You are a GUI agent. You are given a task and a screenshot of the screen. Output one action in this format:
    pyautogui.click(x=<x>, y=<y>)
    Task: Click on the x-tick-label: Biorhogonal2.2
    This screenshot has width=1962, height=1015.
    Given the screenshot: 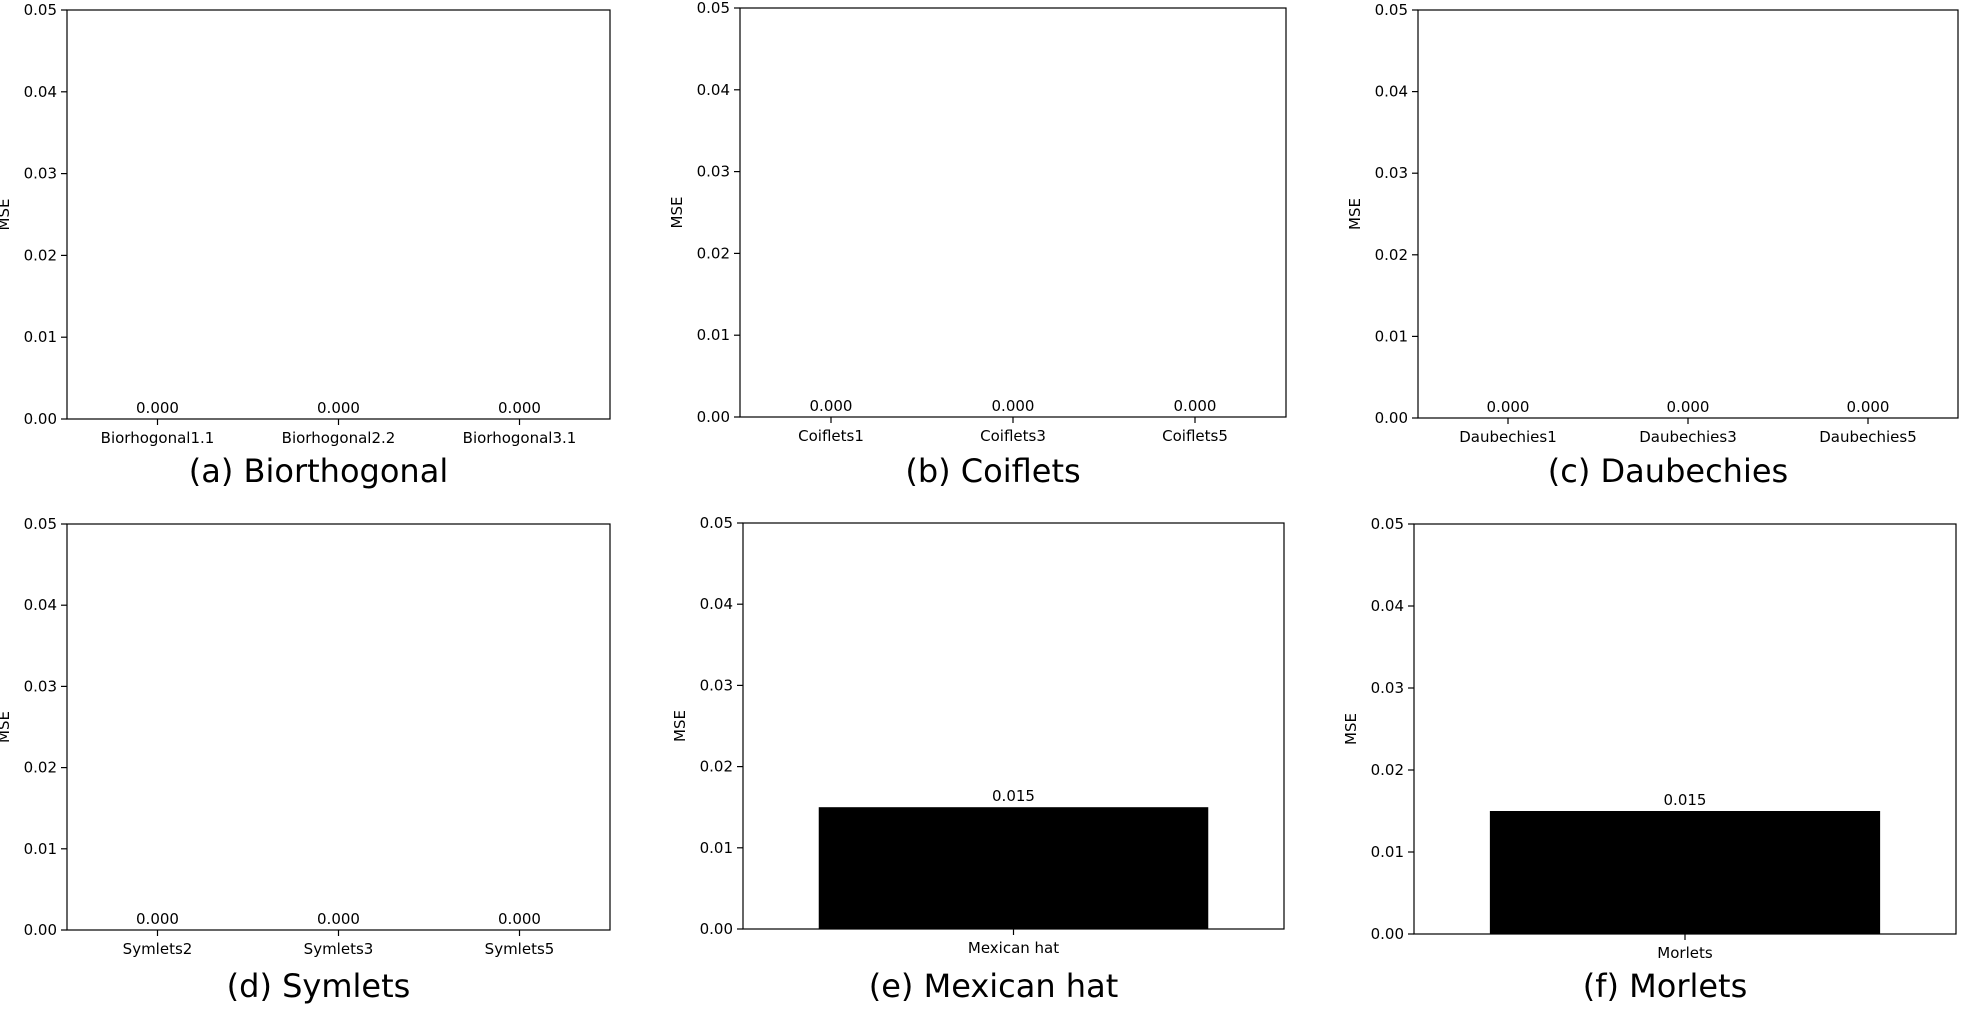 What is the action you would take?
    pyautogui.click(x=339, y=438)
    